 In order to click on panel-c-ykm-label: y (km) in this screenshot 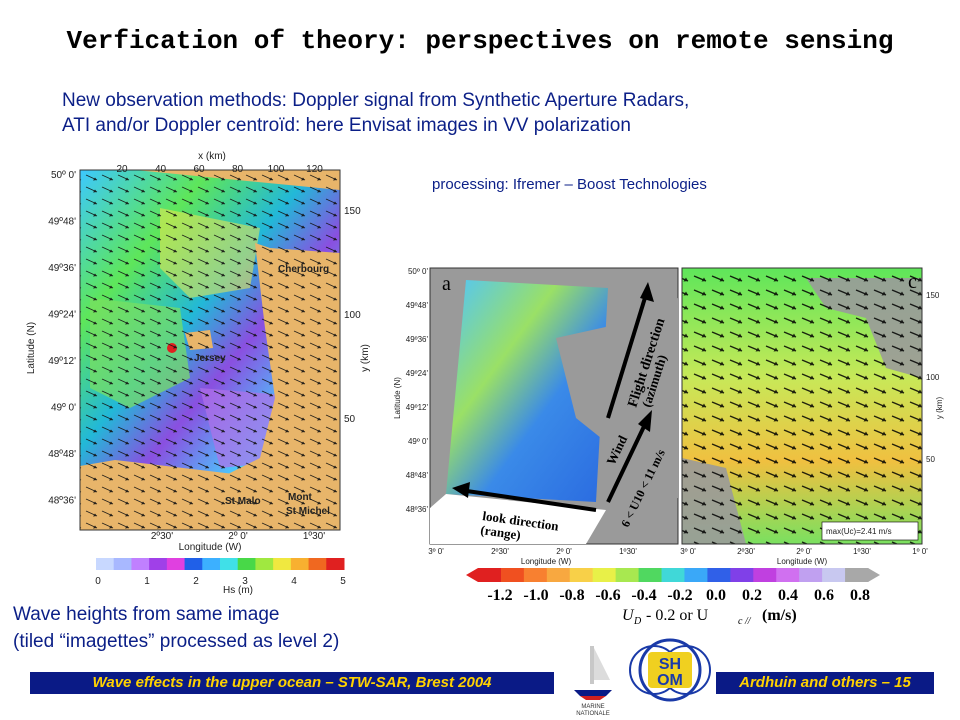, I will do `click(939, 408)`.